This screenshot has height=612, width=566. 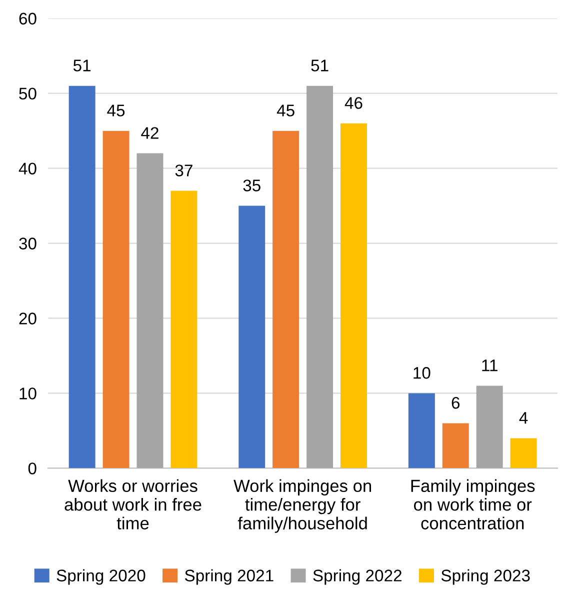 What do you see at coordinates (357, 577) in the screenshot?
I see `legend-label: Spring 2022` at bounding box center [357, 577].